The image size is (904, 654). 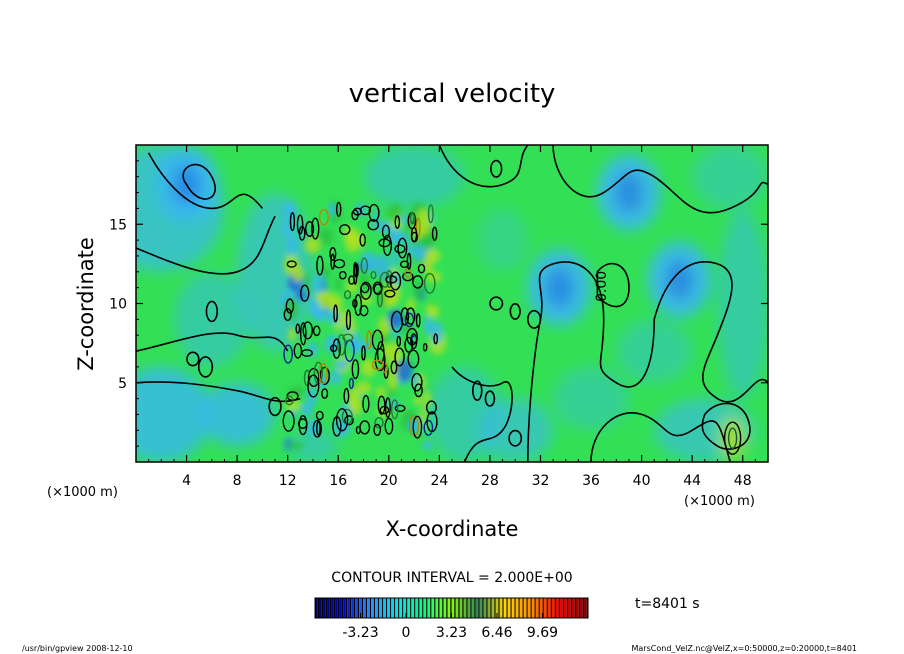 I want to click on x-tick-label: 40, so click(x=642, y=481).